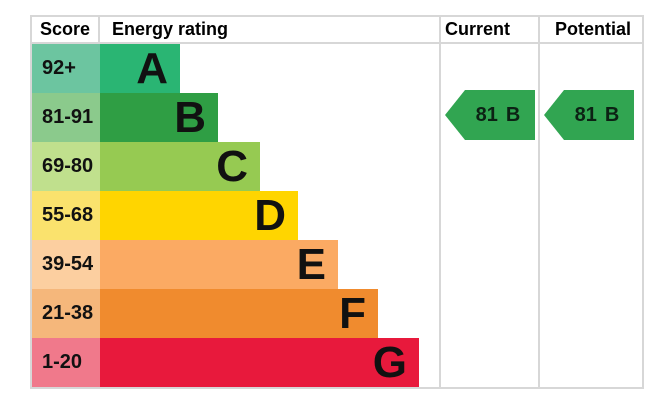 The width and height of the screenshot is (669, 408). Describe the element at coordinates (66, 264) in the screenshot. I see `score-range-e: 39-54` at that location.